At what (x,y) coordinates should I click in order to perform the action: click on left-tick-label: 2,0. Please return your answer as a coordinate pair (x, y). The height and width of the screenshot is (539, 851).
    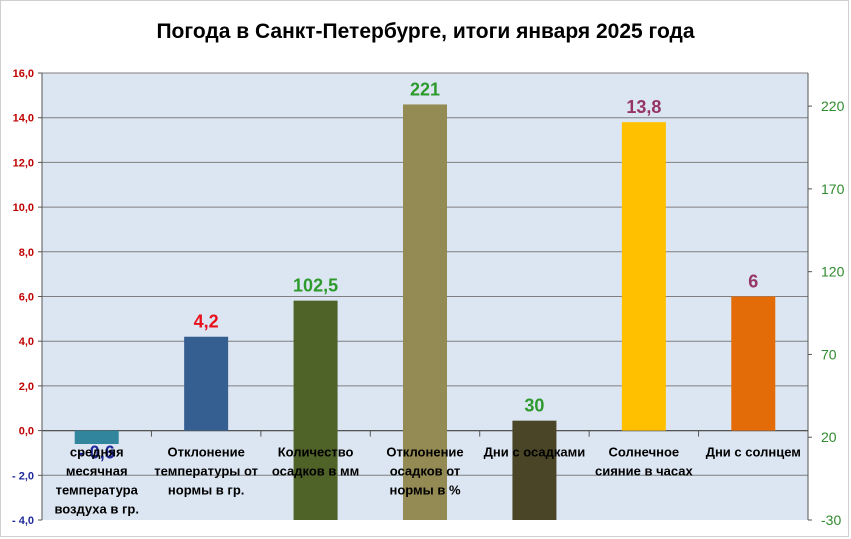
    Looking at the image, I should click on (26, 387).